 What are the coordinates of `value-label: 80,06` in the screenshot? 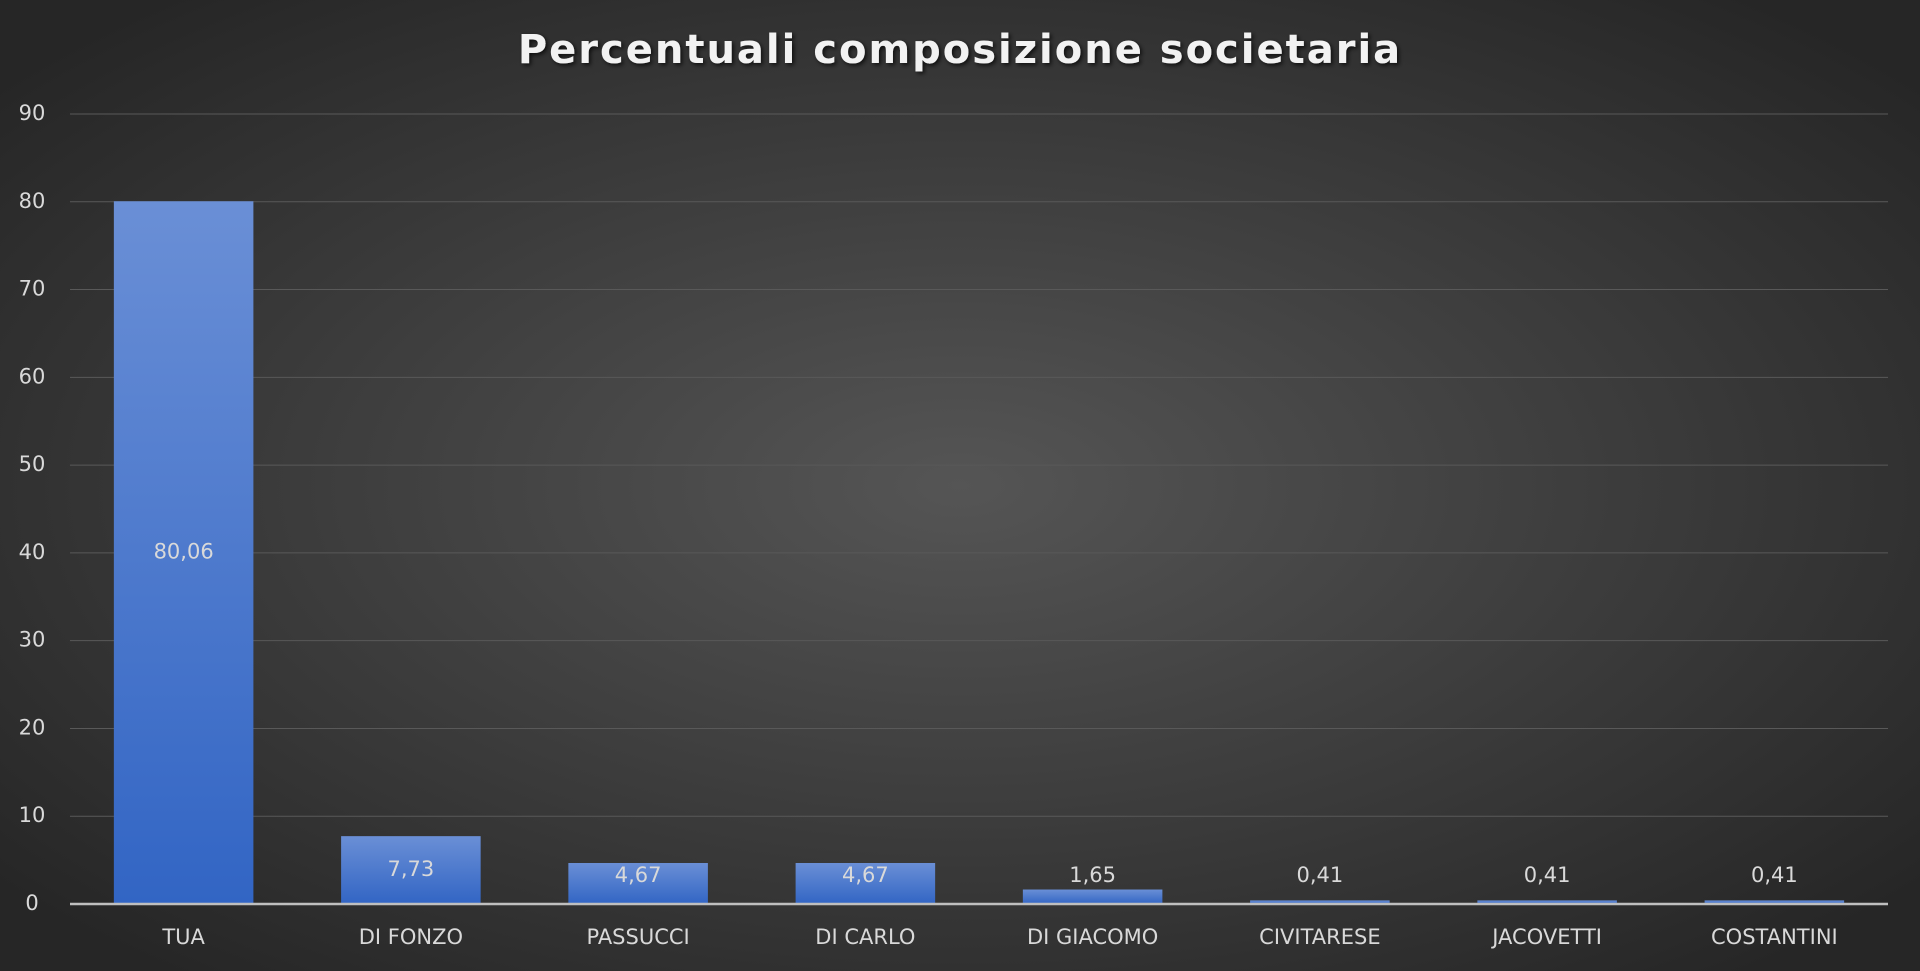 It's located at (184, 552).